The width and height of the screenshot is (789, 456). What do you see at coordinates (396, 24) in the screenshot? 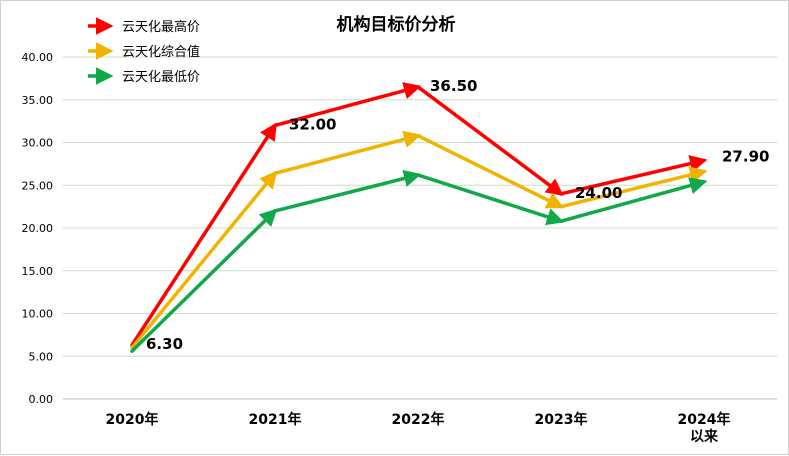
I see `chart-title: 机构目标价分析` at bounding box center [396, 24].